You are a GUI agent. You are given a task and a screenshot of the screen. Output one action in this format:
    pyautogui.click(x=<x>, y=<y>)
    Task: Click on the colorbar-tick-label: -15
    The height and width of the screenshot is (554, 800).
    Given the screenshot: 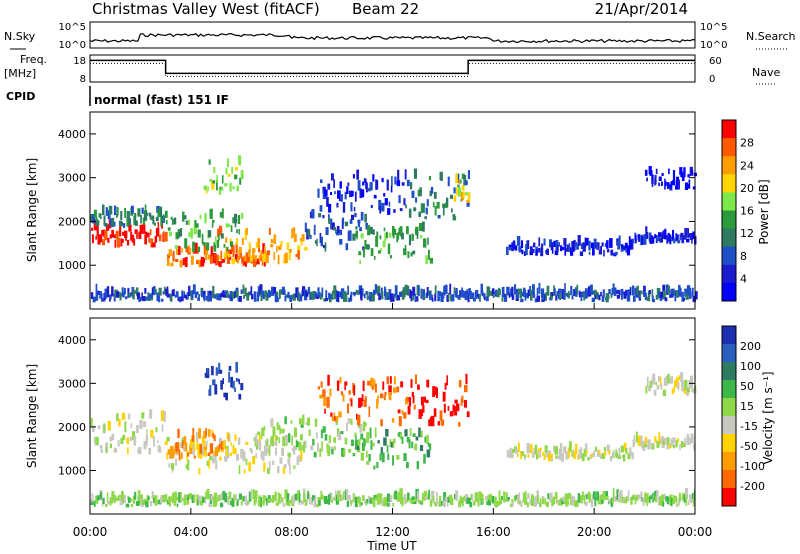 What is the action you would take?
    pyautogui.click(x=749, y=426)
    